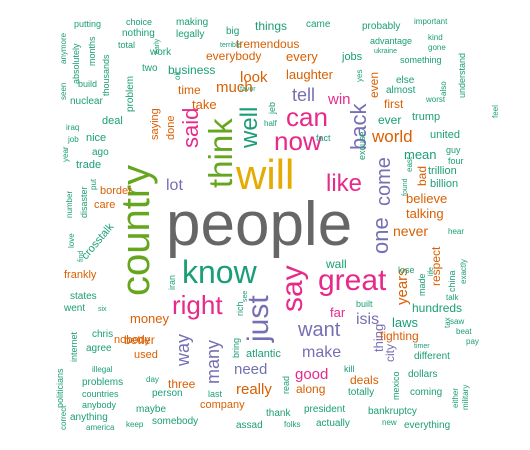 The image size is (530, 450). Describe the element at coordinates (318, 24) in the screenshot. I see `word-came: came` at that location.